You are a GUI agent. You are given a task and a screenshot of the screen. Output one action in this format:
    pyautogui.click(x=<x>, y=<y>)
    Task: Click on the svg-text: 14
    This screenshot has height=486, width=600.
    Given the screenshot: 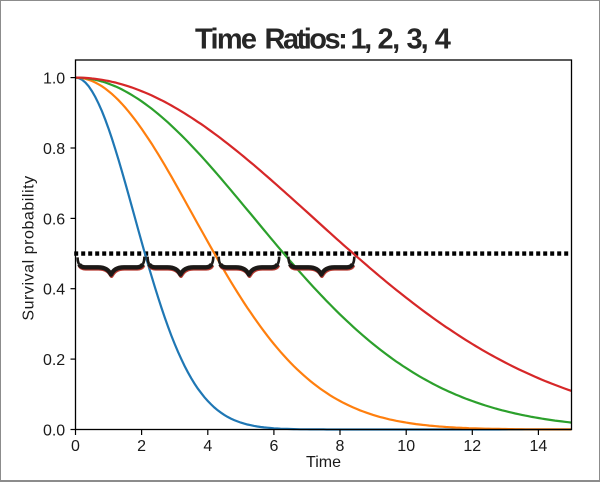 What is the action you would take?
    pyautogui.click(x=539, y=446)
    